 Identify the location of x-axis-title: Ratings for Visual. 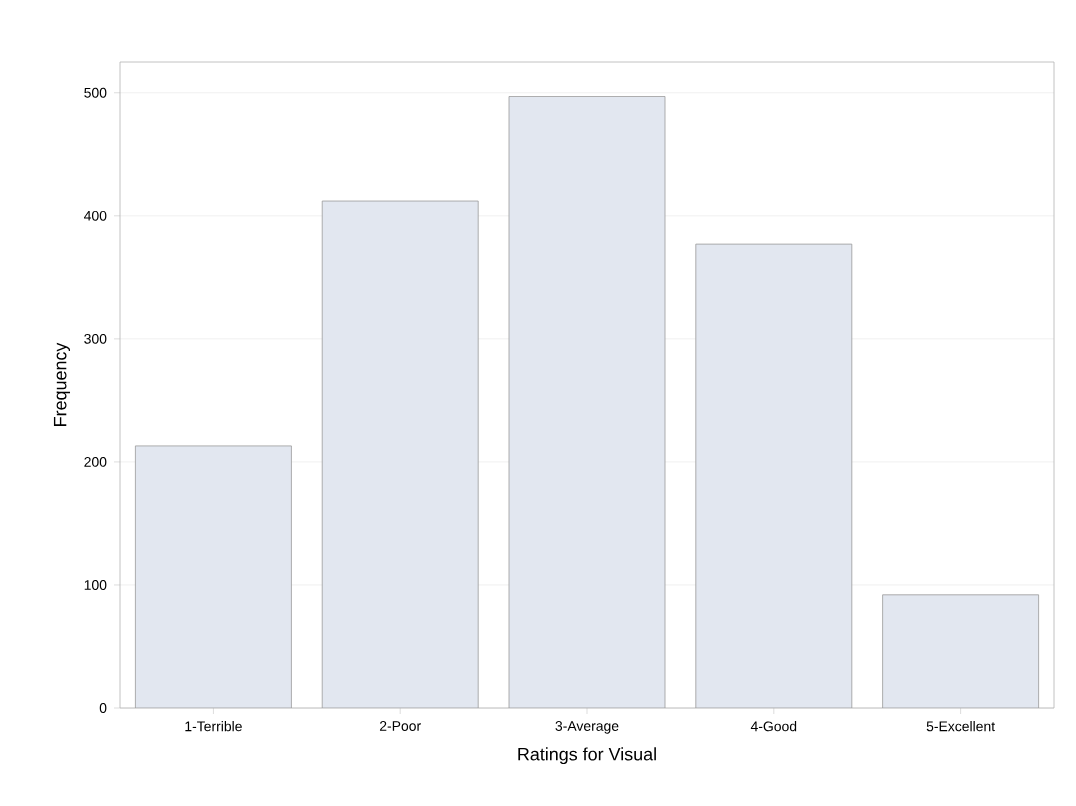
(587, 756).